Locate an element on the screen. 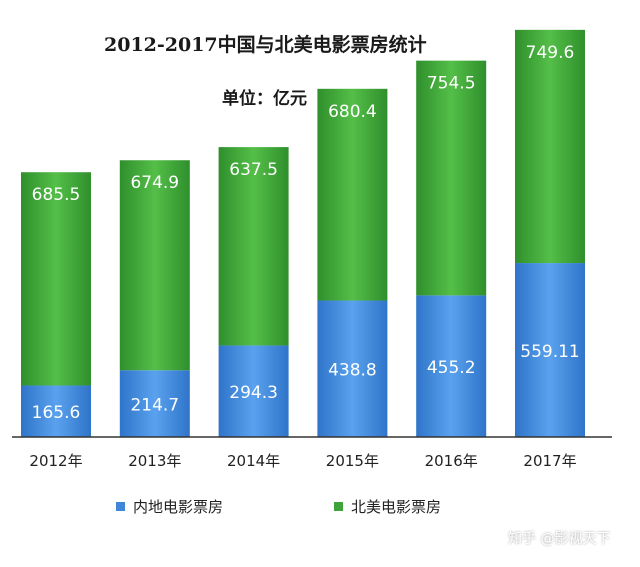  legend-swatch-north-america is located at coordinates (338, 506).